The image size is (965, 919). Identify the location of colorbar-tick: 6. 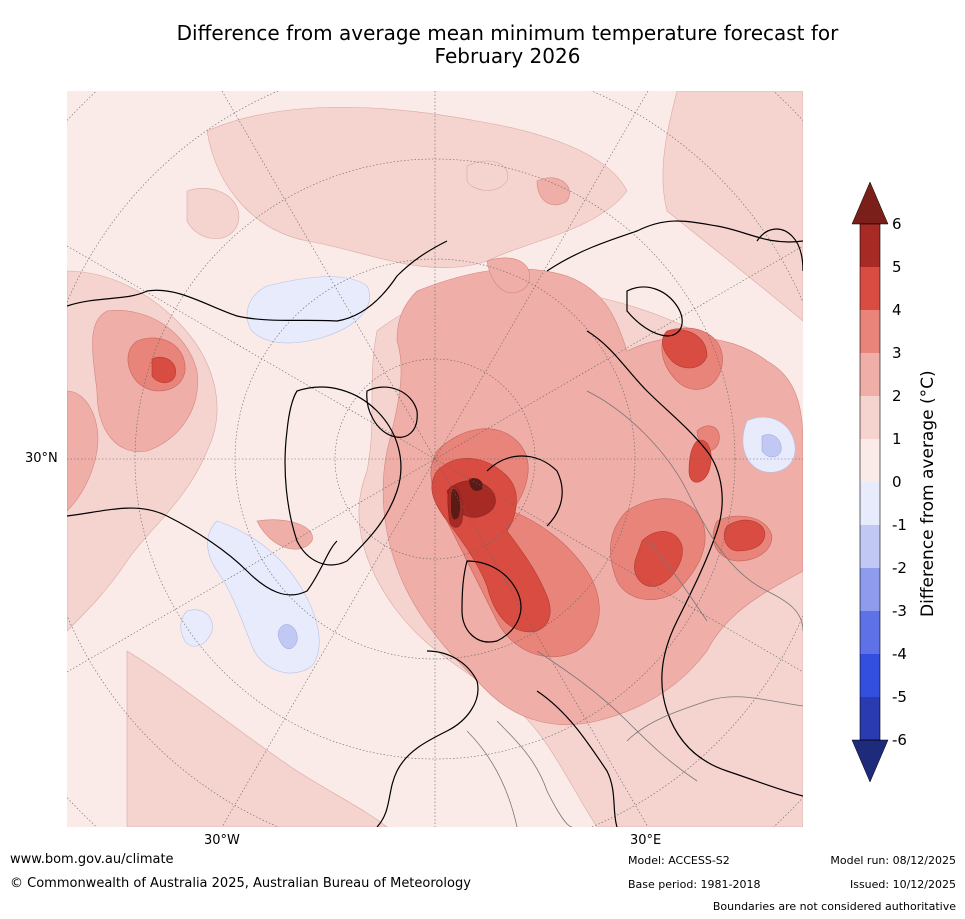
(897, 224).